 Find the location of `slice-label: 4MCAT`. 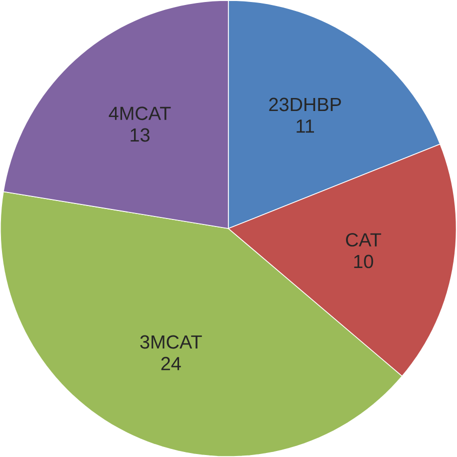

slice-label: 4MCAT is located at coordinates (139, 113).